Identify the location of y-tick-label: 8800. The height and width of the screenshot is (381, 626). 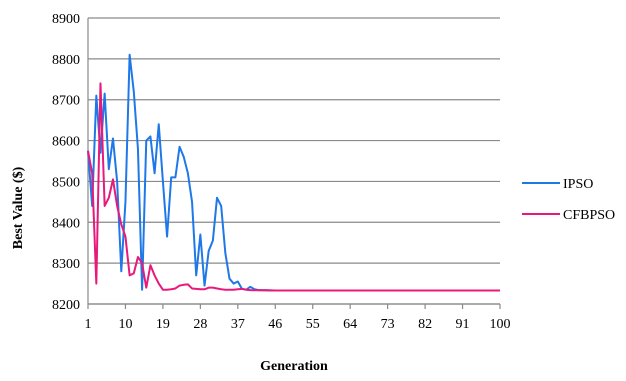
(66, 60).